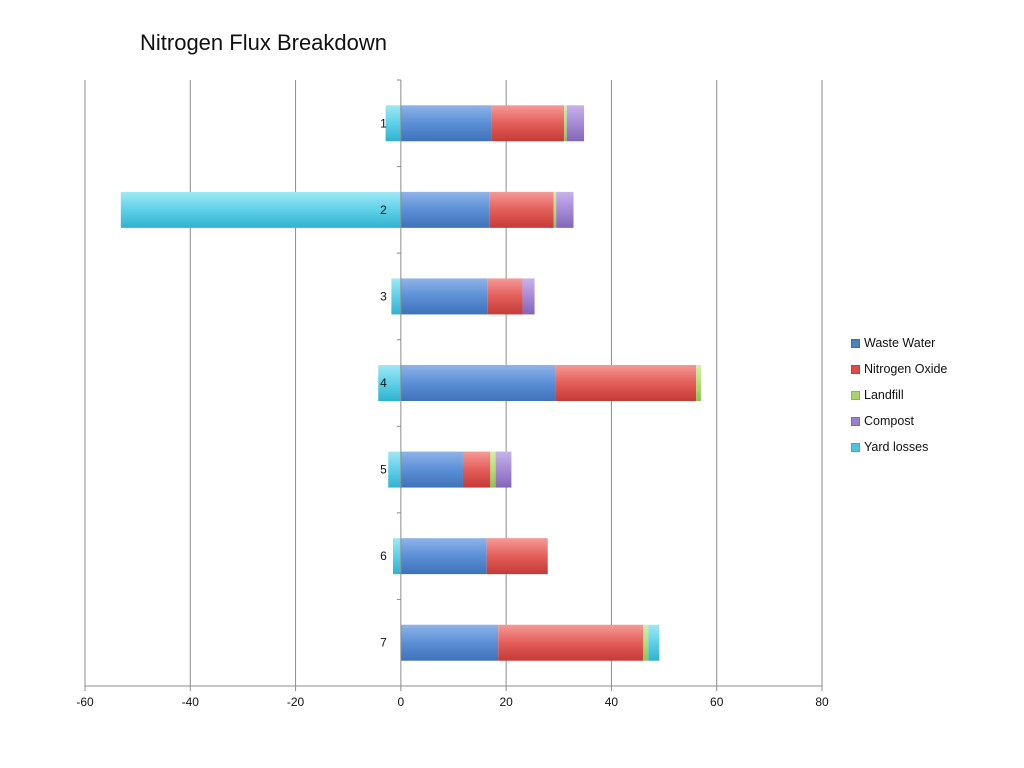  Describe the element at coordinates (506, 702) in the screenshot. I see `x-tick-label: 20` at that location.